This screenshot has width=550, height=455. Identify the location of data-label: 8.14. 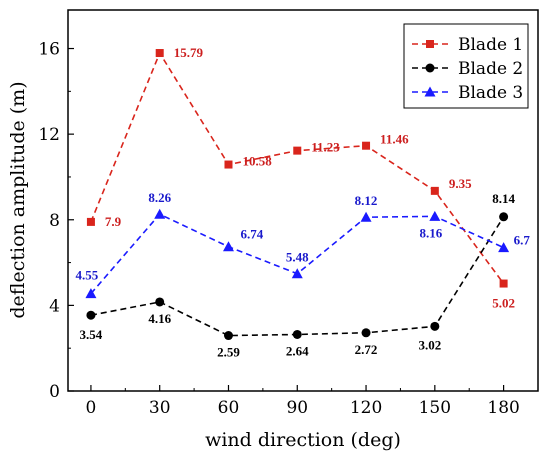
(503, 198).